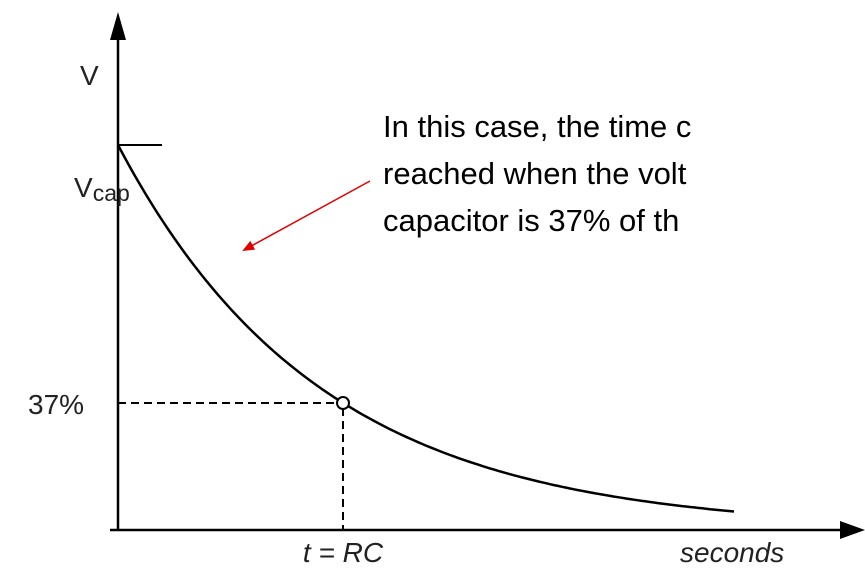  What do you see at coordinates (343, 552) in the screenshot?
I see `time-constant-label: t = RC` at bounding box center [343, 552].